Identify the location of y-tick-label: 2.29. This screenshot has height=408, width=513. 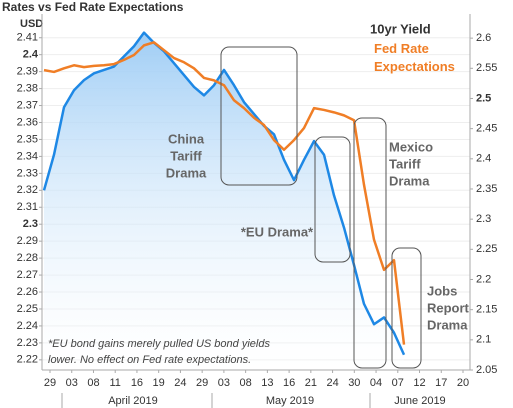
(27, 241).